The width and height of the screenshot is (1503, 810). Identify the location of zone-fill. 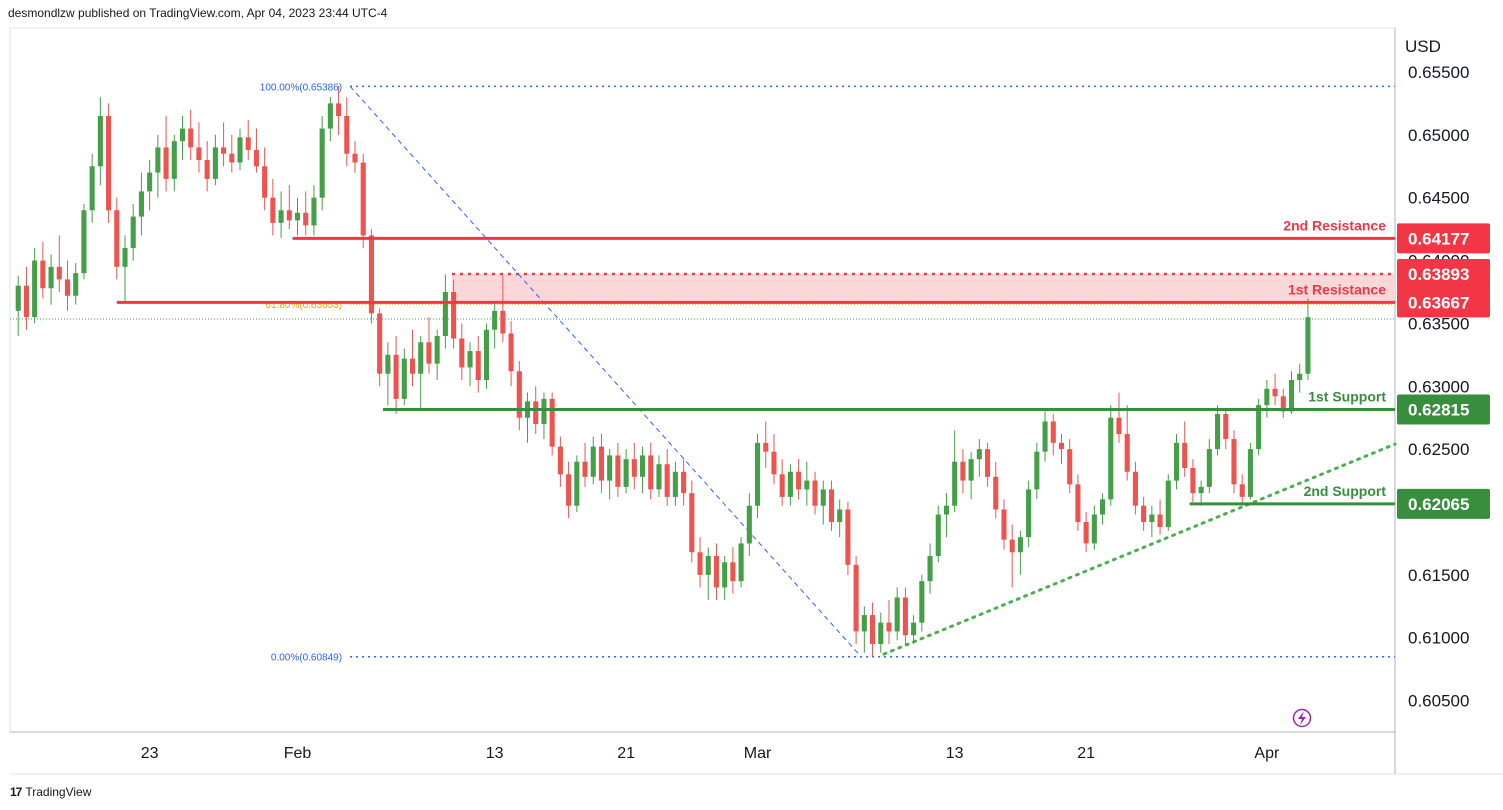
(923, 288).